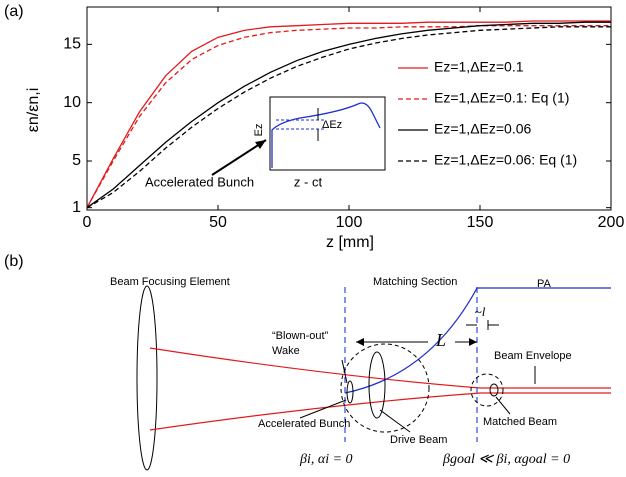  Describe the element at coordinates (87, 222) in the screenshot. I see `x-tick-label: 0` at that location.